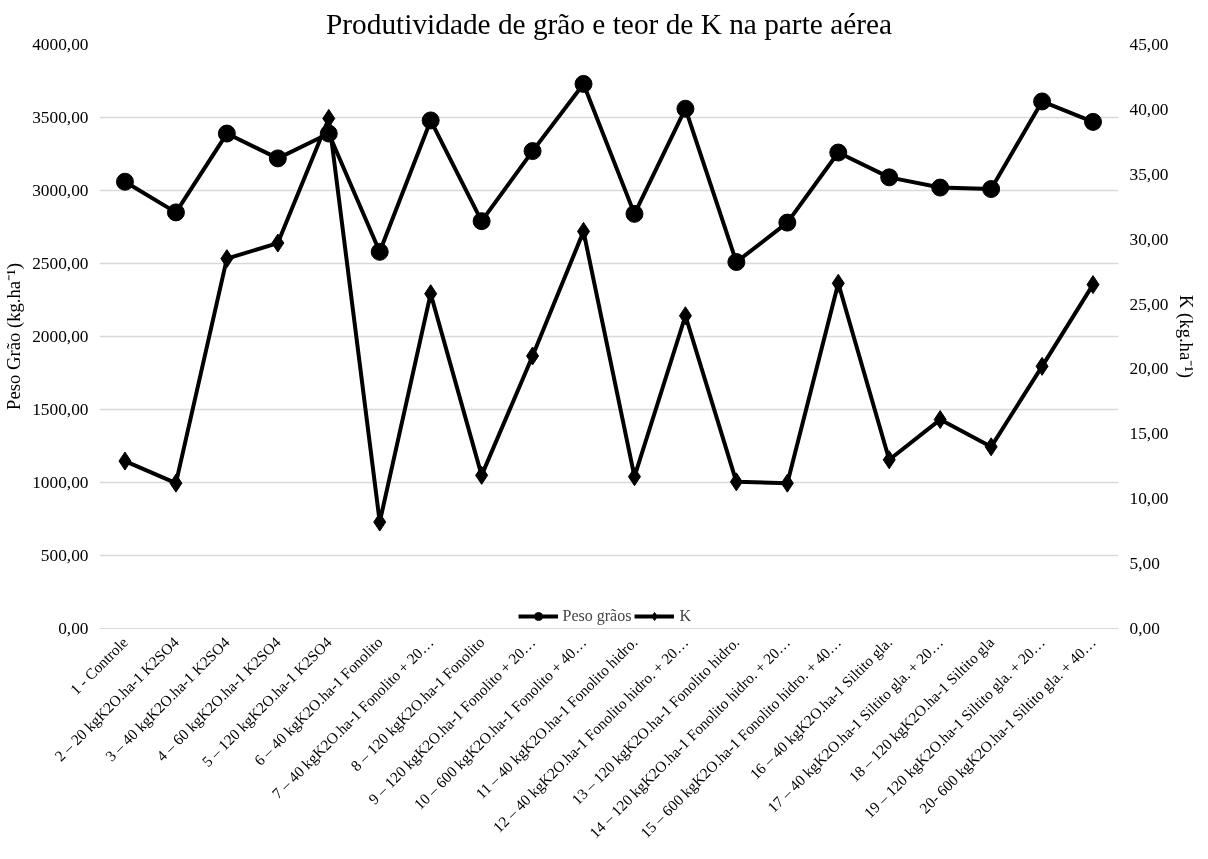 This screenshot has height=859, width=1208. Describe the element at coordinates (60, 190) in the screenshot. I see `y-tick-label: 3000,00` at that location.